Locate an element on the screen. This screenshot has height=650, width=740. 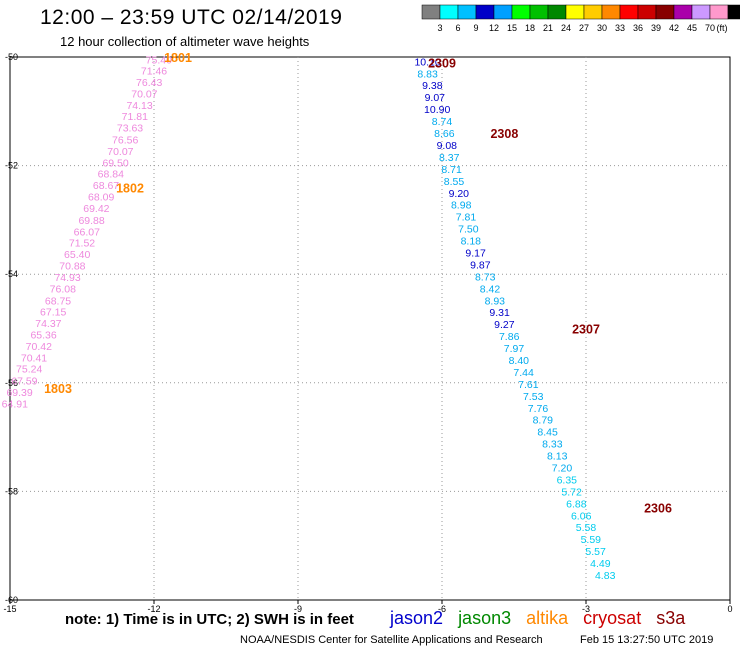
data-point-label: 8.40 is located at coordinates (519, 361).